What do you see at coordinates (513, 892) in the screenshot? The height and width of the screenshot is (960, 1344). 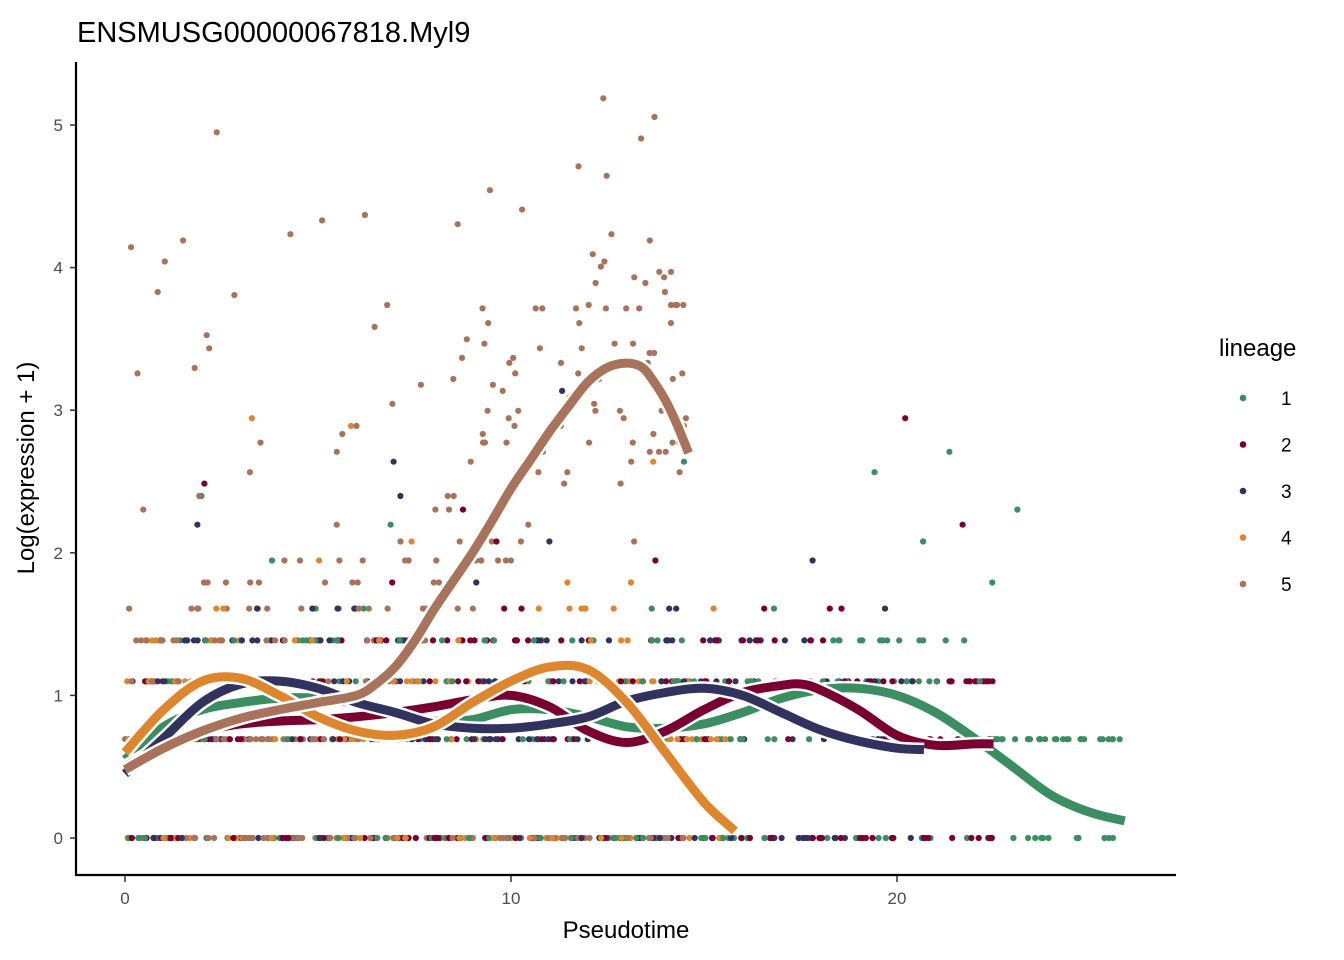 I see `x-ticks: 0 10 20` at bounding box center [513, 892].